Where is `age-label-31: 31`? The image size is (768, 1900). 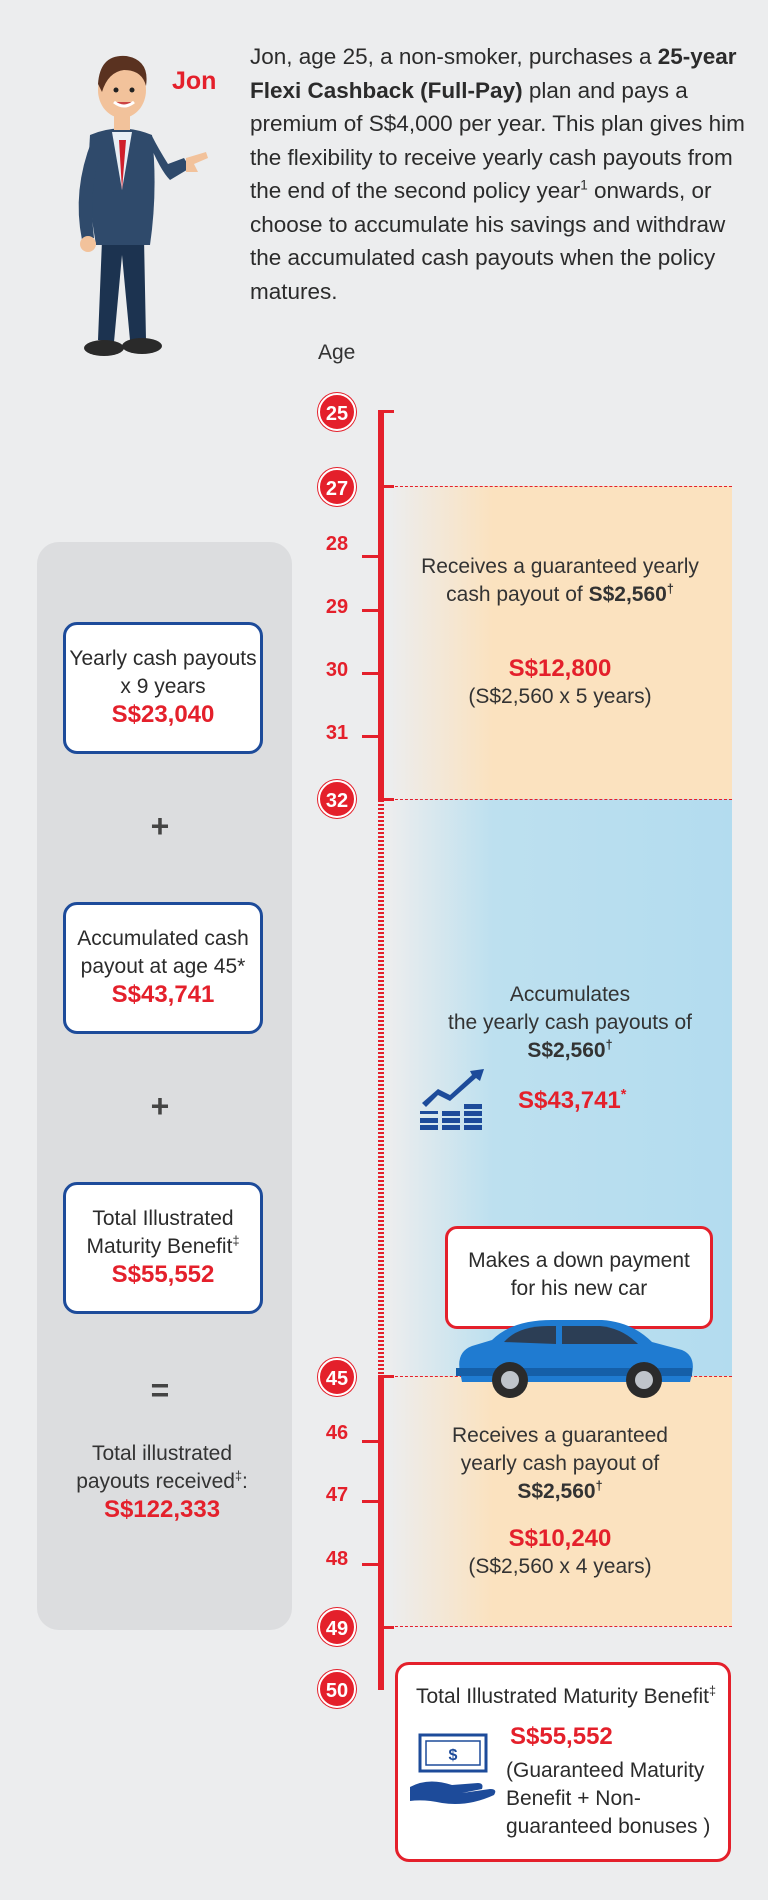
age-label-31: 31 is located at coordinates (337, 733).